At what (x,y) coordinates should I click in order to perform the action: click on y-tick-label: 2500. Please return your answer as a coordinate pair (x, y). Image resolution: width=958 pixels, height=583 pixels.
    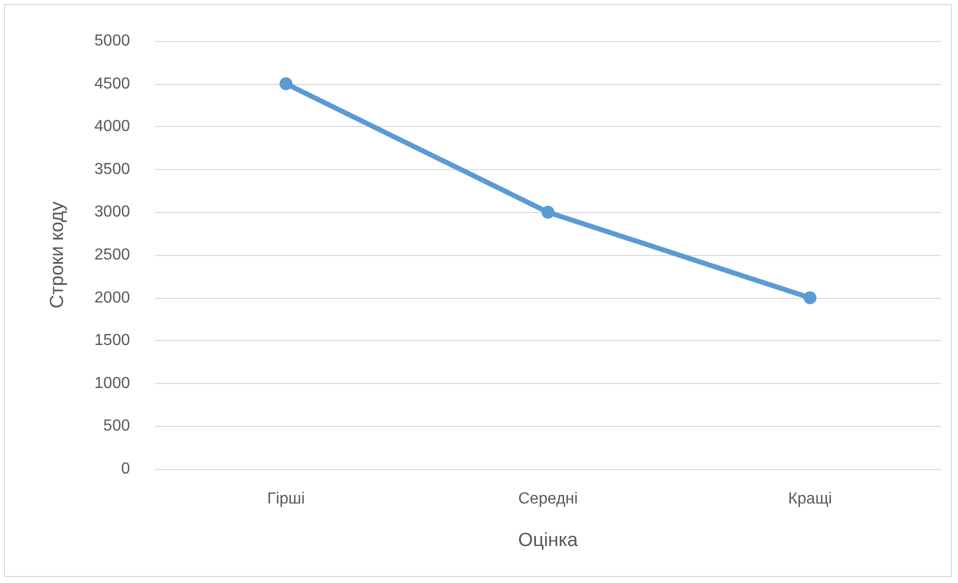
    Looking at the image, I should click on (112, 255).